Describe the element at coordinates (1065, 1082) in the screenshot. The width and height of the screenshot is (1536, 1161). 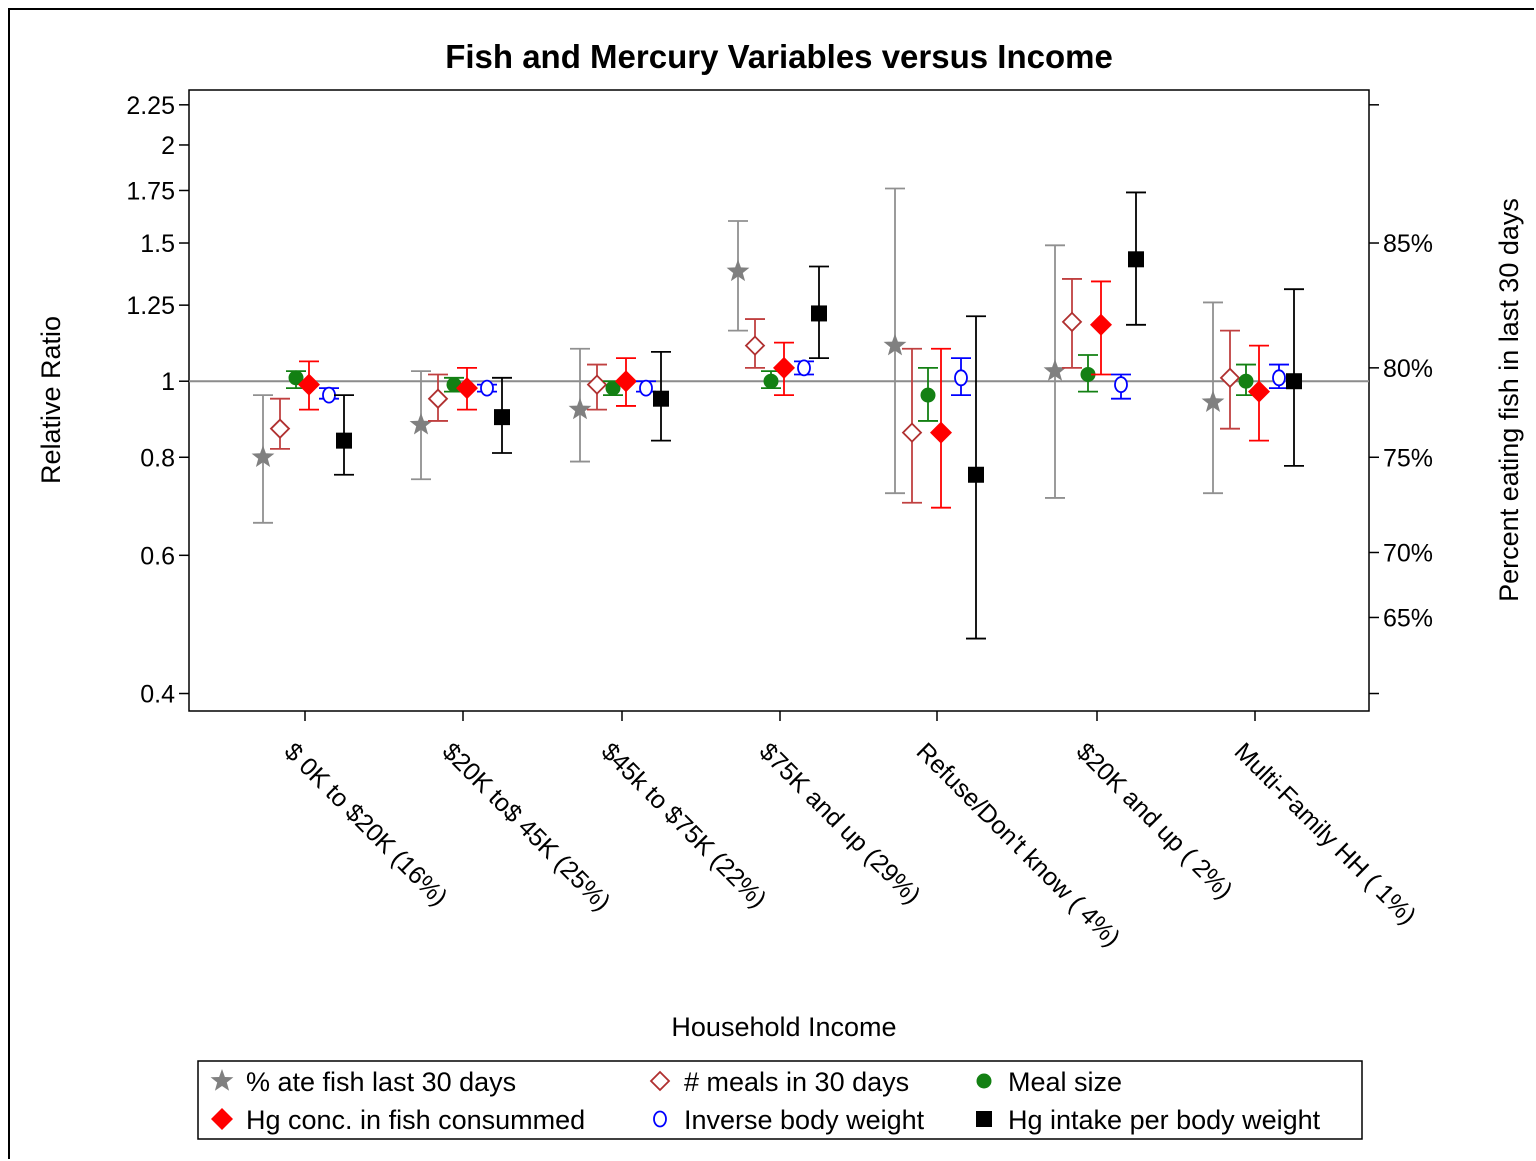
I see `legend-label: Meal size` at that location.